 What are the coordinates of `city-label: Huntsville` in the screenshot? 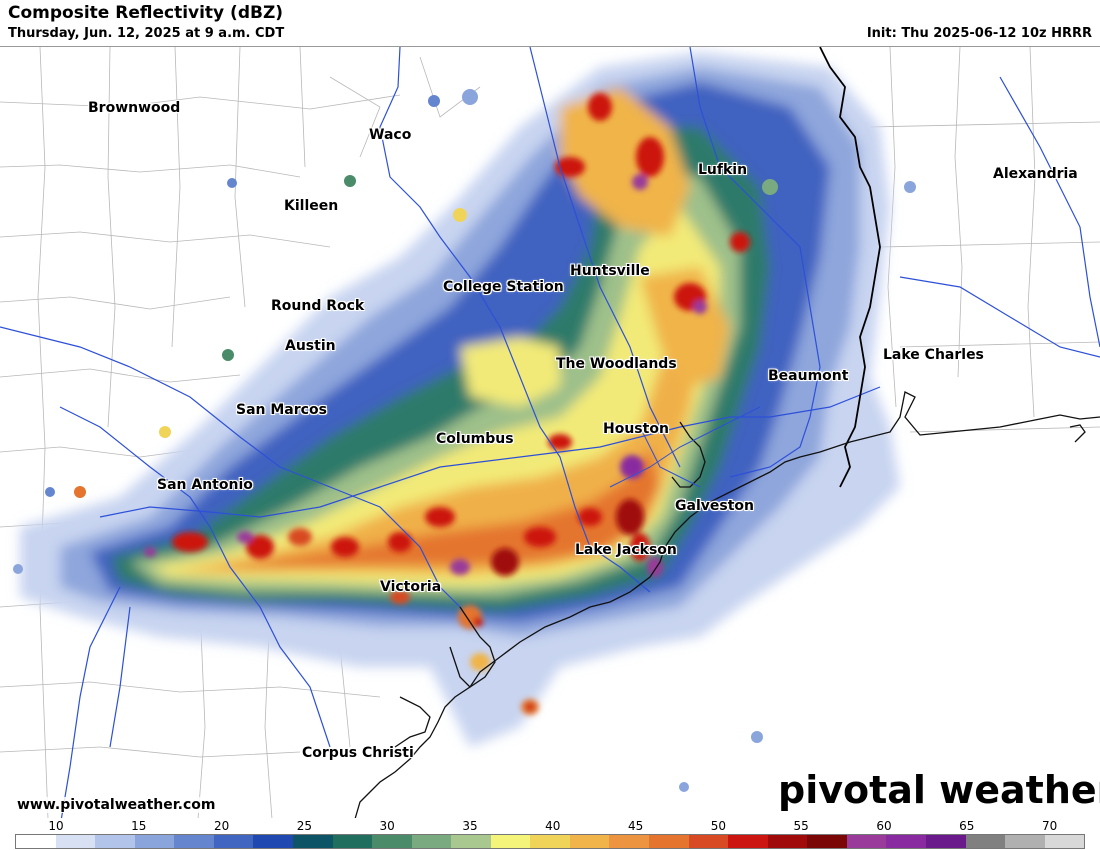 It's located at (610, 271).